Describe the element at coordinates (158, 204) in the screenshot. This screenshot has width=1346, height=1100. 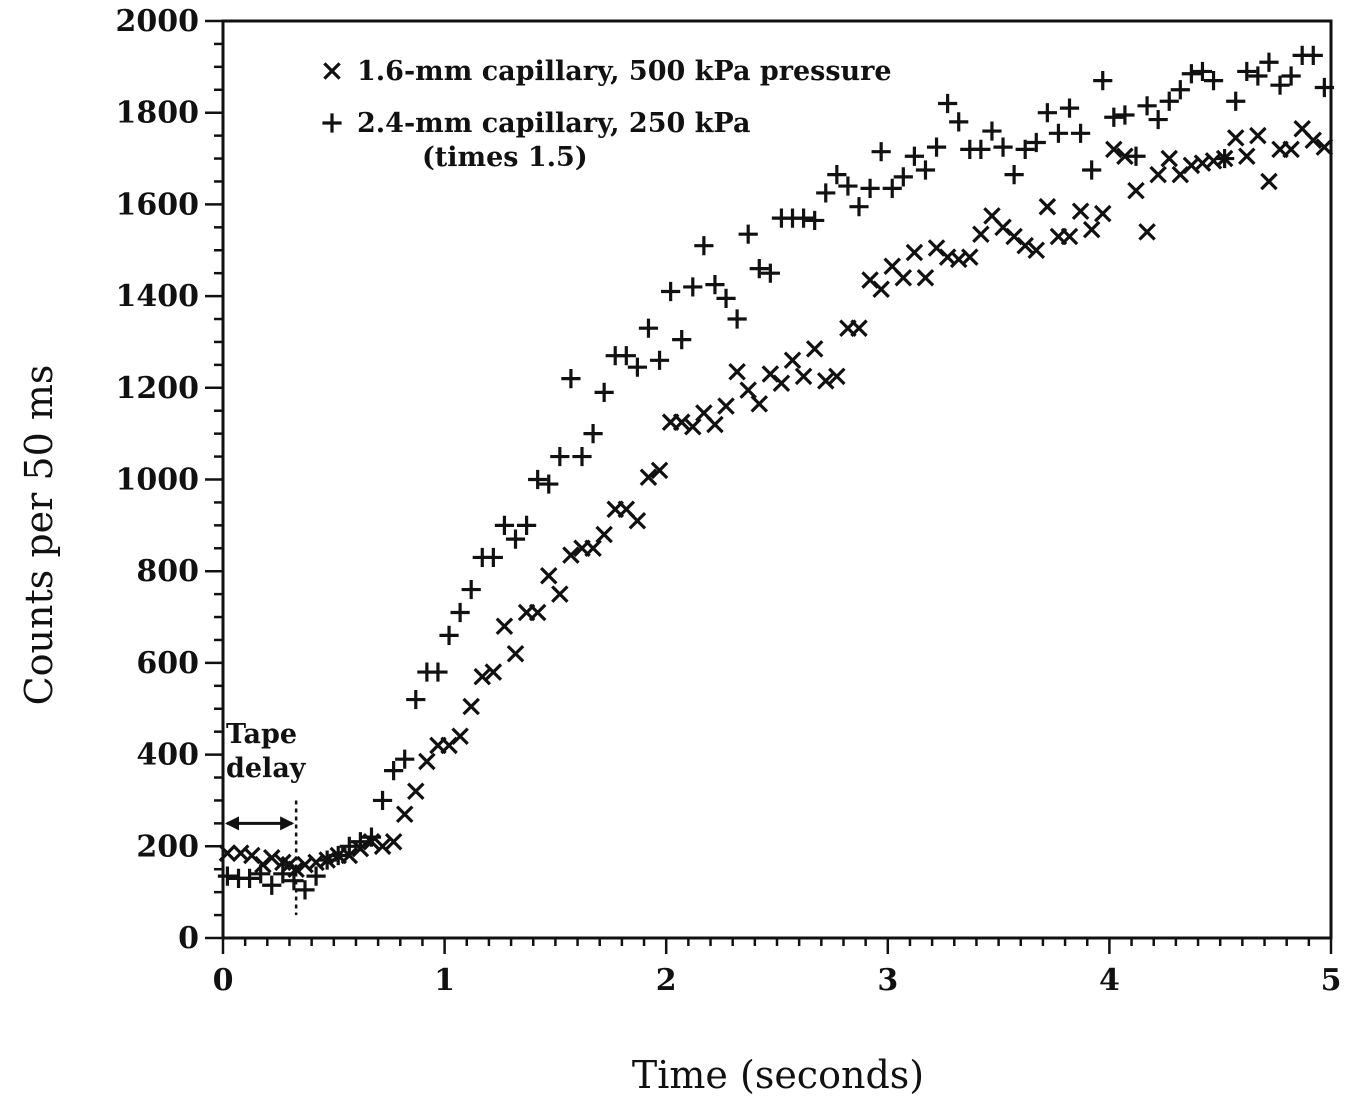
I see `y-tick-label: 1600` at that location.